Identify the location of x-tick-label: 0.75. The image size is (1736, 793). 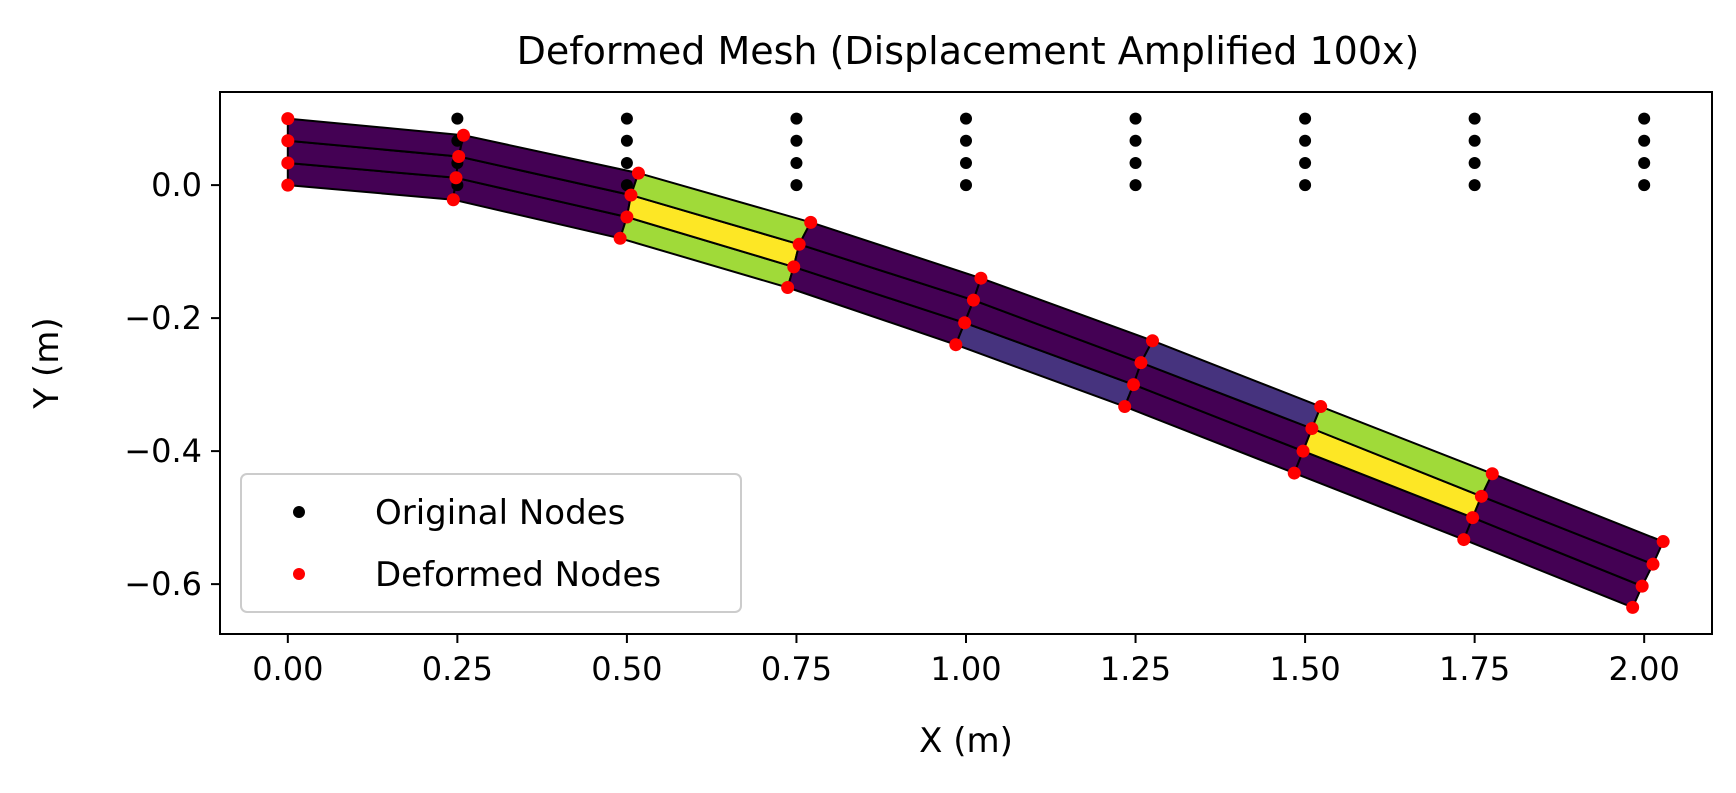
(796, 669).